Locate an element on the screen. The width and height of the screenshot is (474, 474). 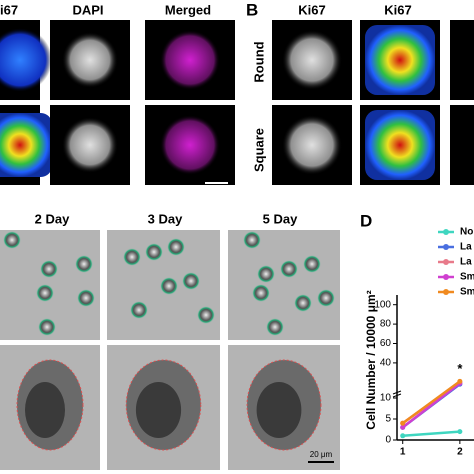
x-tick-label: 1 is located at coordinates (403, 452).